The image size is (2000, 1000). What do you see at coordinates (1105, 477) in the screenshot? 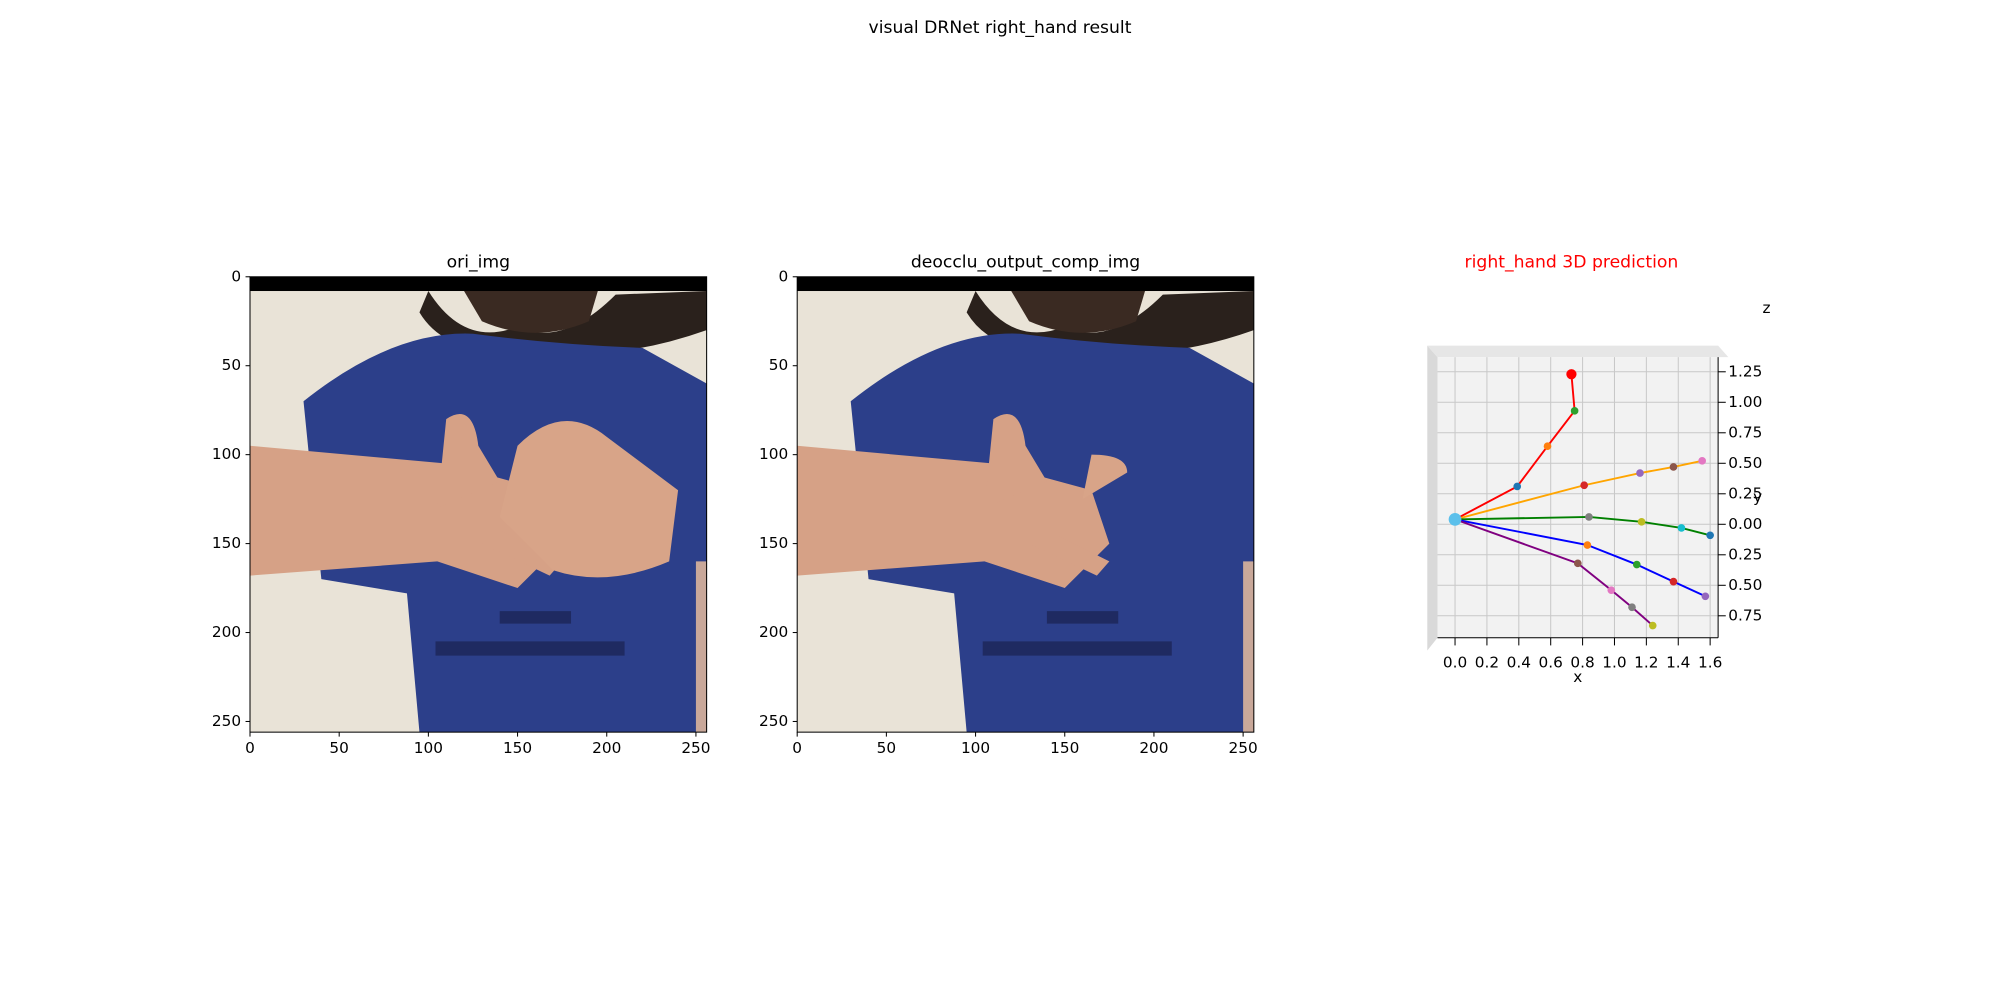
I see `finger` at bounding box center [1105, 477].